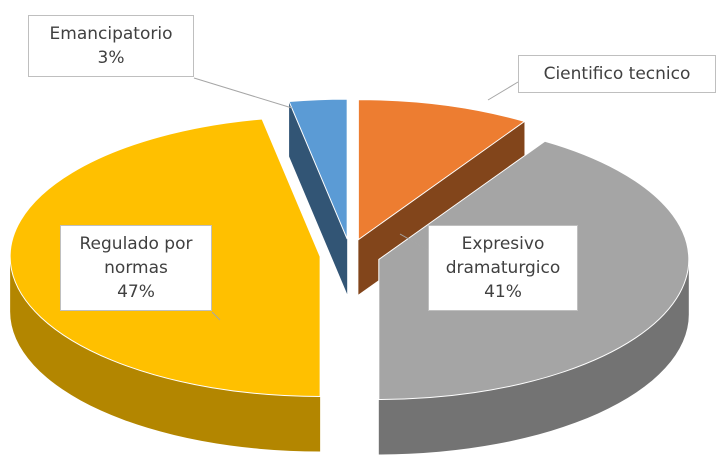 The image size is (716, 466). I want to click on label-name: Regulado por normas, so click(136, 256).